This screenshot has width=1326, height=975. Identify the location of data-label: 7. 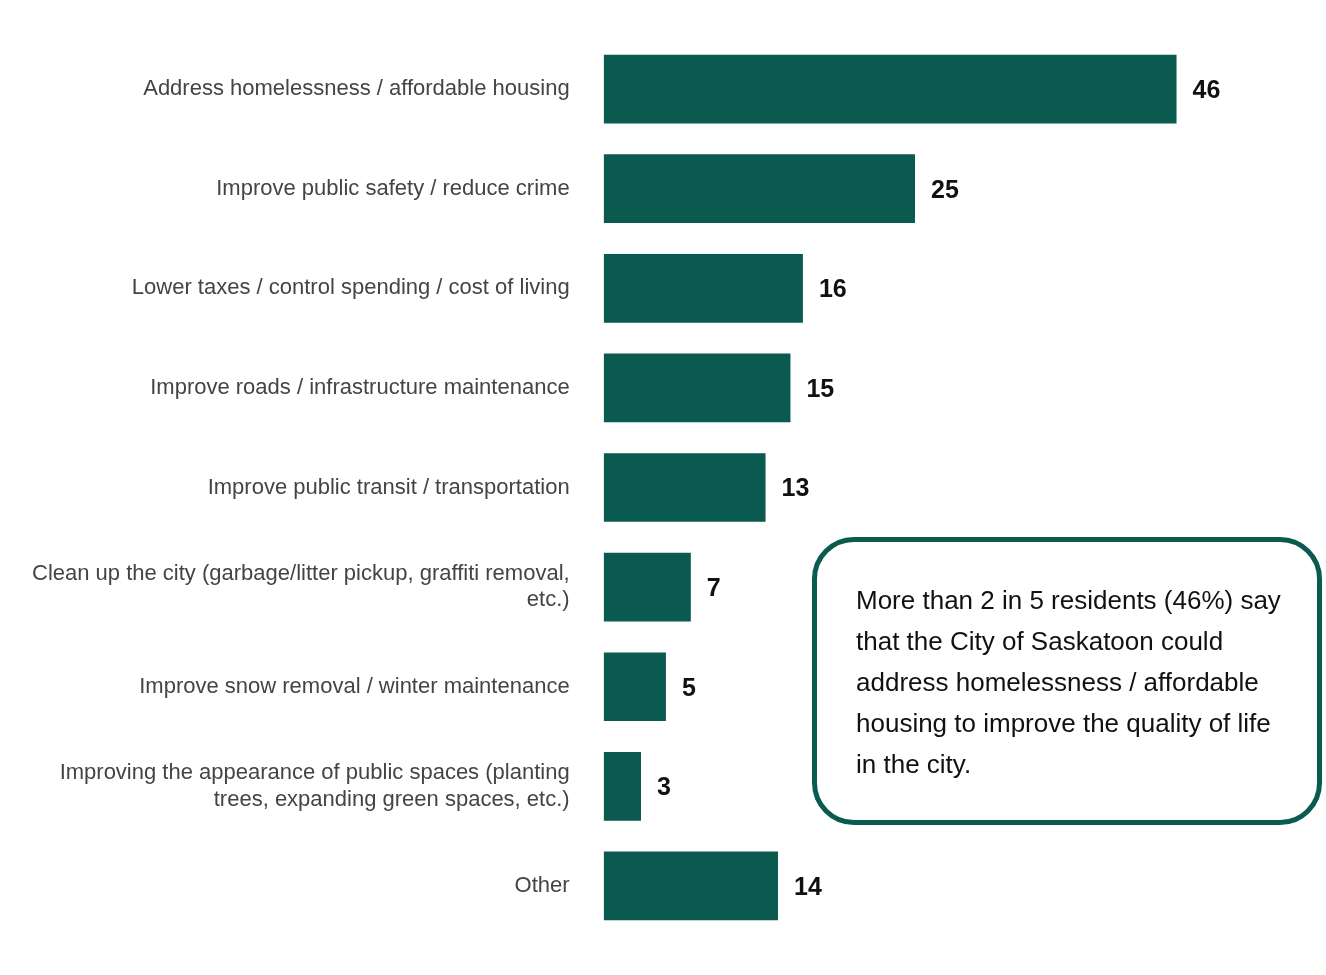
(713, 587).